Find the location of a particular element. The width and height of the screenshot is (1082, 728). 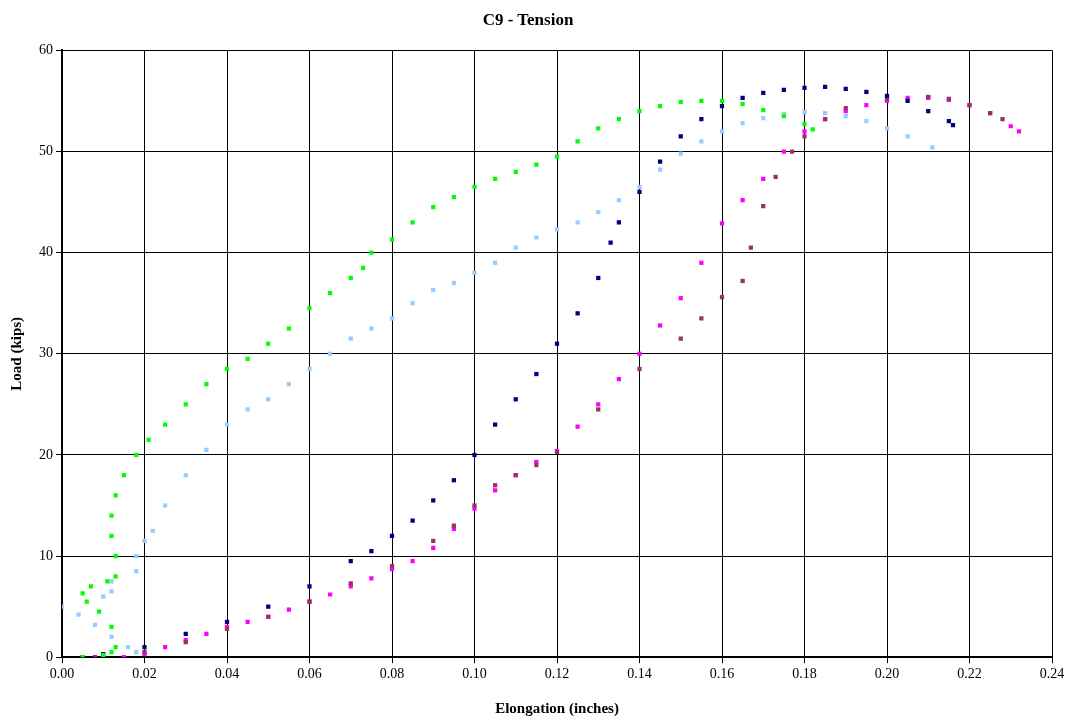

y-tick-label: 20 is located at coordinates (46, 454).